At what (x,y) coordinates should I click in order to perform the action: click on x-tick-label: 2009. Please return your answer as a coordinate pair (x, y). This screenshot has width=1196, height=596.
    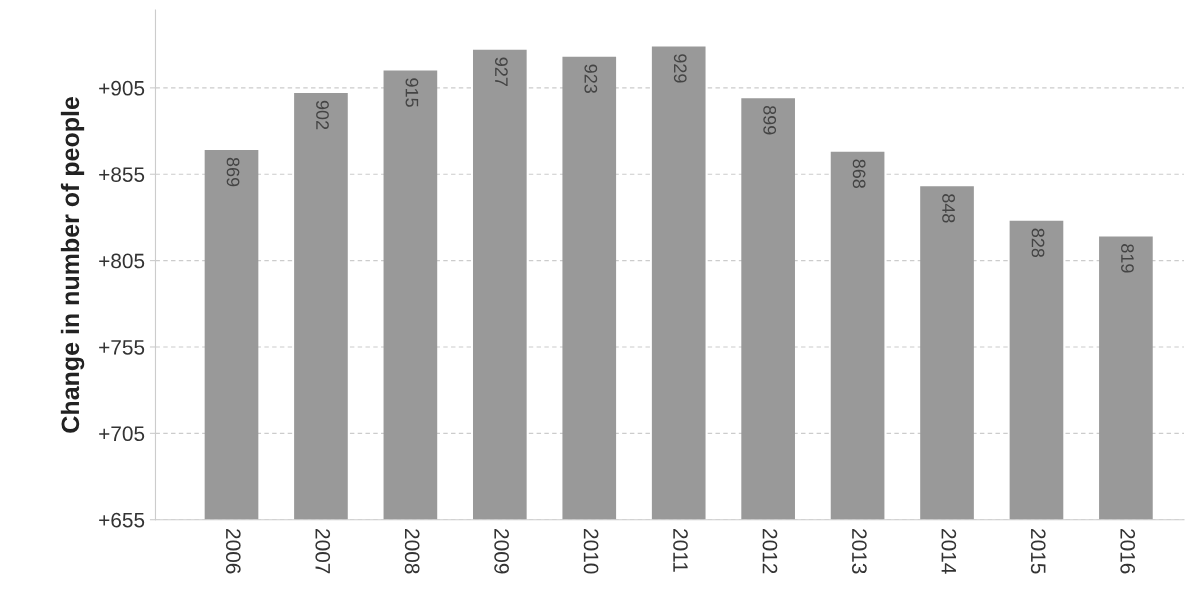
    Looking at the image, I should click on (501, 551).